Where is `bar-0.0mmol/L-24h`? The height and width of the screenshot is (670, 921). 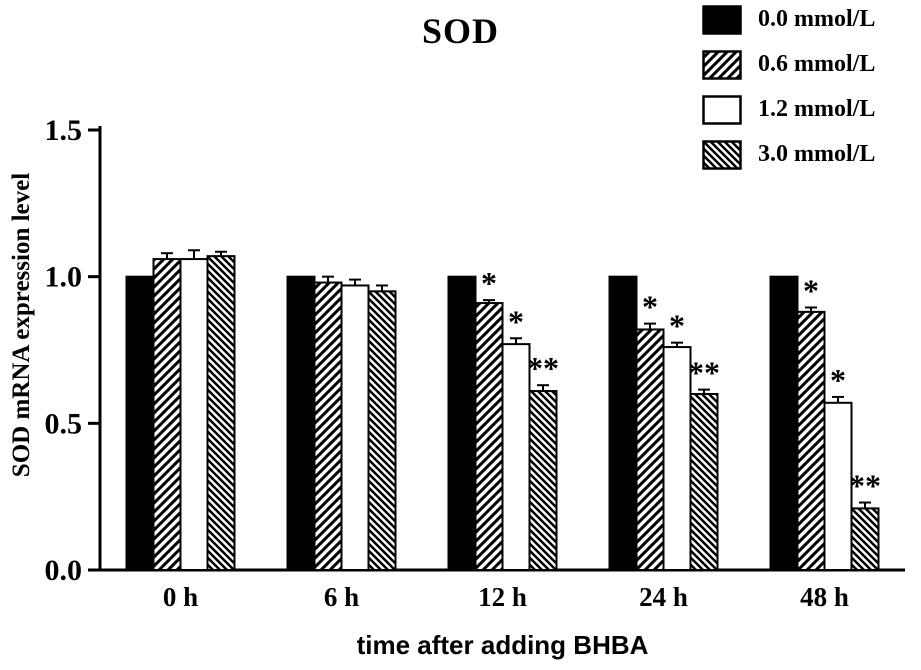
bar-0.0mmol/L-24h is located at coordinates (623, 423).